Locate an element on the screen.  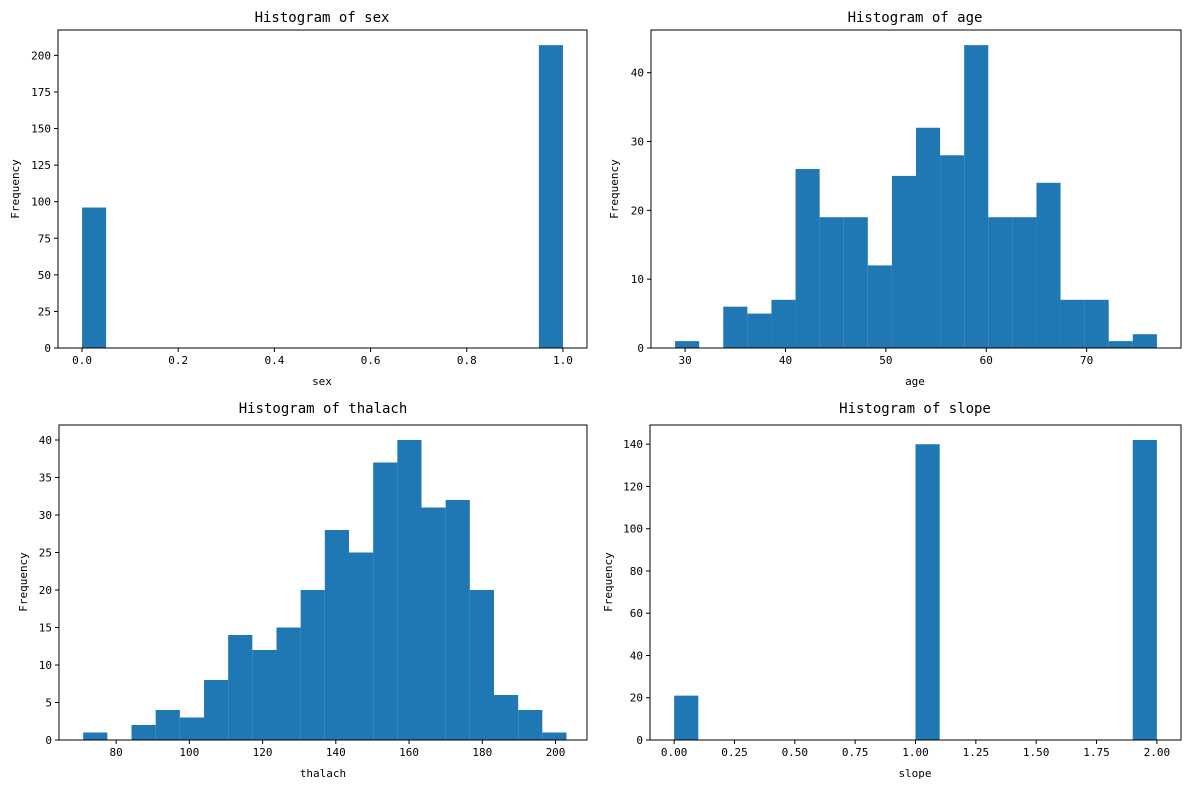
y-tick-label: 35 is located at coordinates (45, 478).